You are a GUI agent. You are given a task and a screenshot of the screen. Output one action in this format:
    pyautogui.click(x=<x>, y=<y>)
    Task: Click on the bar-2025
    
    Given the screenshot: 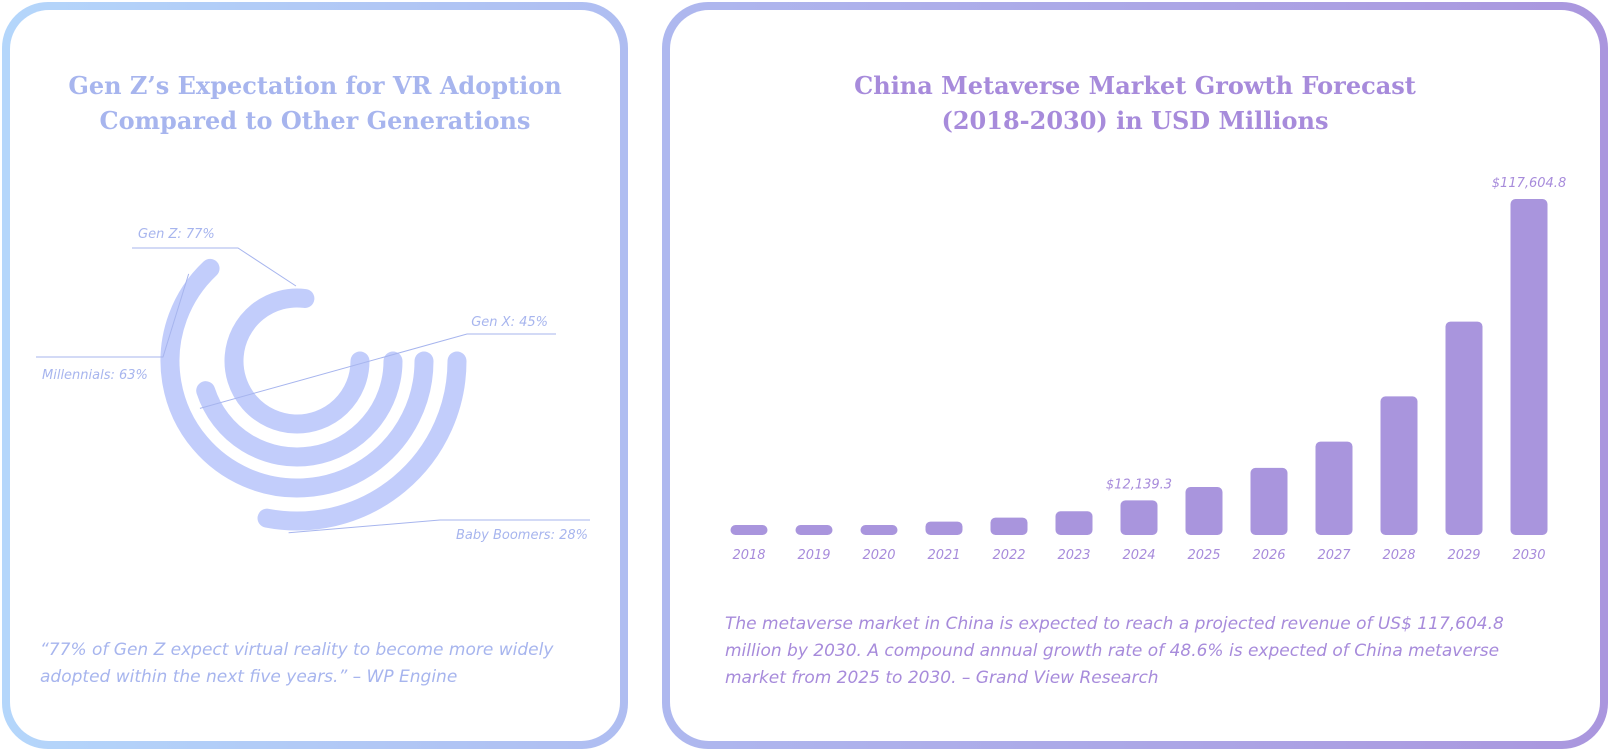 What is the action you would take?
    pyautogui.click(x=1204, y=511)
    